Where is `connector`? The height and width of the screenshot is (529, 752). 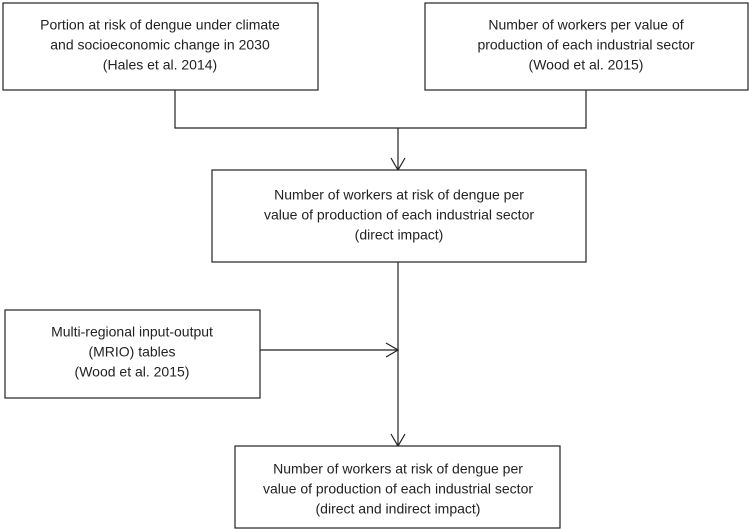
connector is located at coordinates (380, 109).